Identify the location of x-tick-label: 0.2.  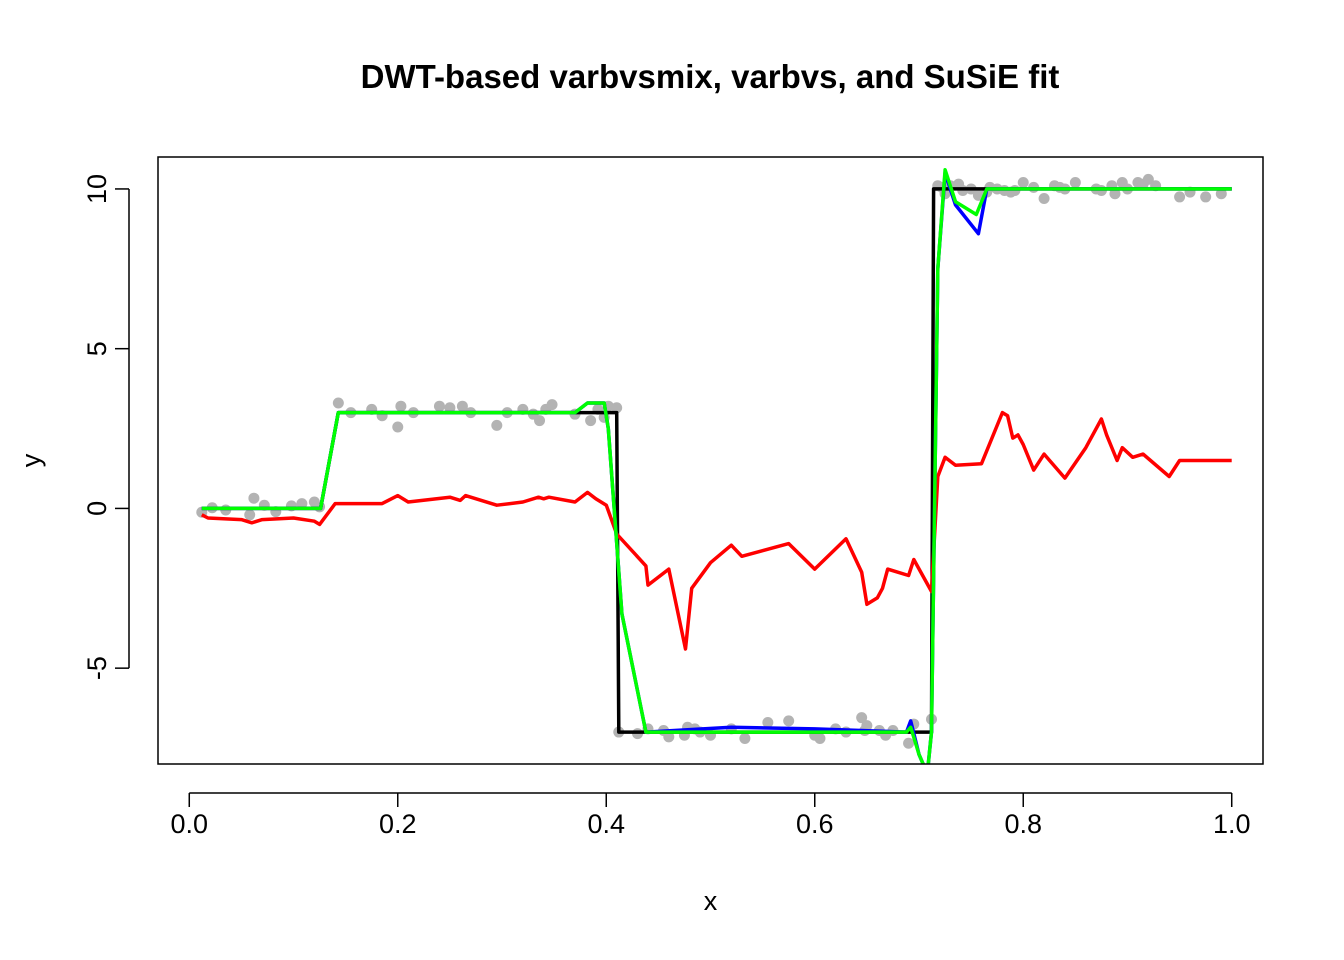
(398, 824).